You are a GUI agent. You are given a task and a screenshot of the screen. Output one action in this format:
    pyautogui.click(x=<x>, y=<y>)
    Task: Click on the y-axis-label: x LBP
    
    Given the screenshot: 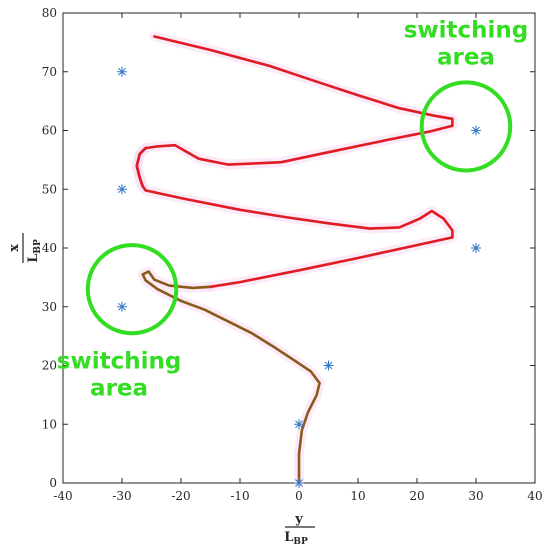 What is the action you would take?
    pyautogui.click(x=25, y=248)
    